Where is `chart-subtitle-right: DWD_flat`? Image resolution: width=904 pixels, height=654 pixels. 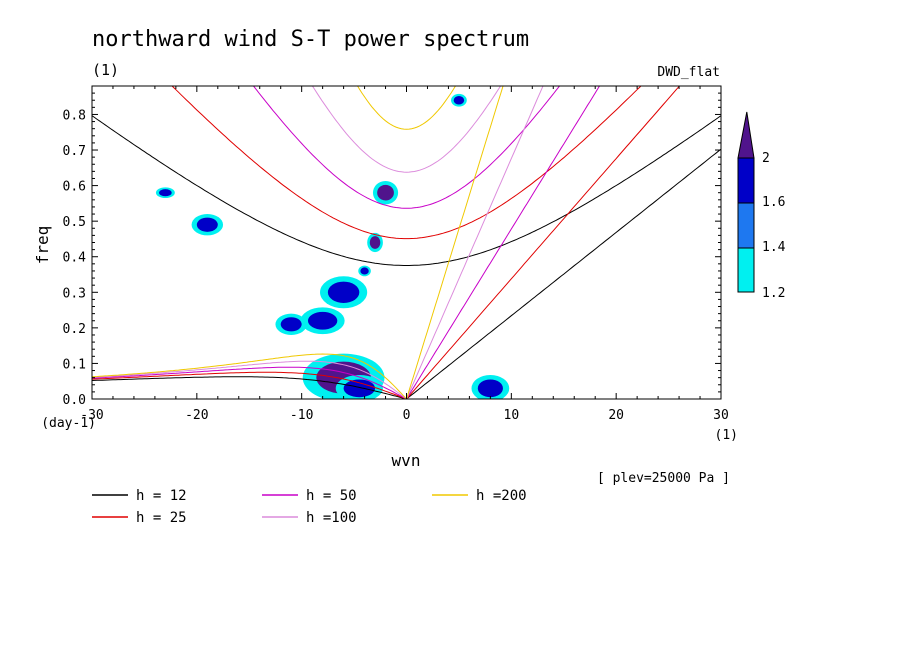
chart-subtitle-right: DWD_flat is located at coordinates (688, 72).